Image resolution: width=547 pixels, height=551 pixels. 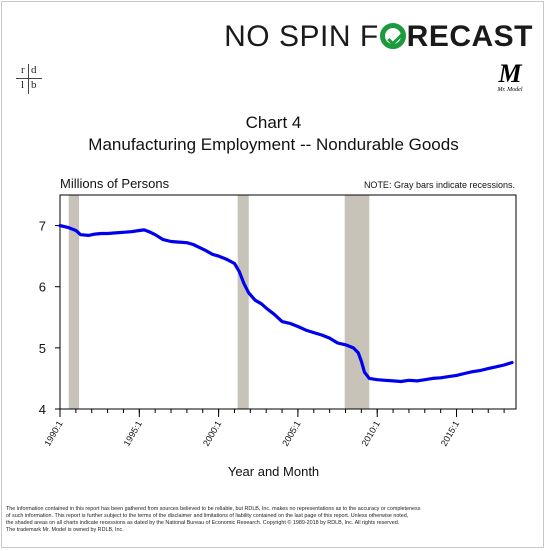 I want to click on x-tick-label: 1990:1, so click(x=53, y=433).